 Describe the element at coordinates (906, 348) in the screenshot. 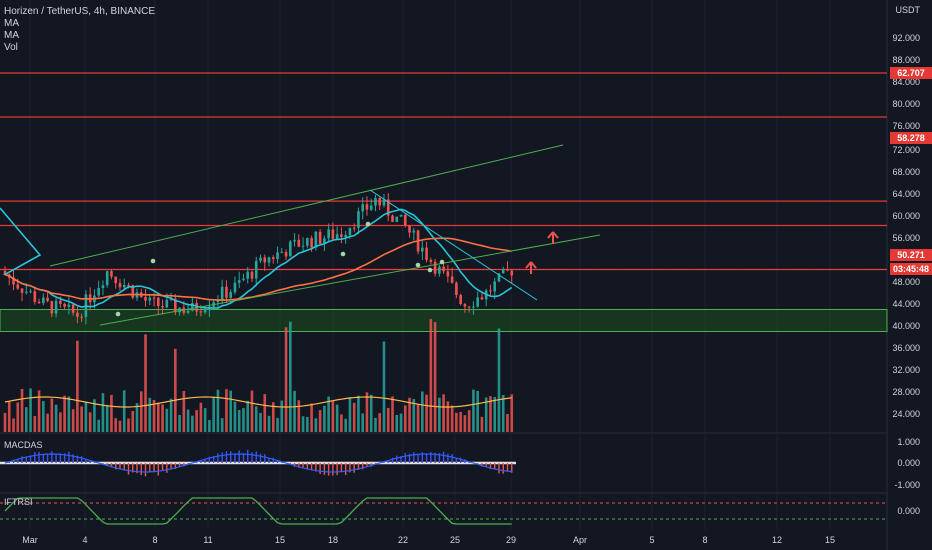

I see `price-axis-label: 36.000` at that location.